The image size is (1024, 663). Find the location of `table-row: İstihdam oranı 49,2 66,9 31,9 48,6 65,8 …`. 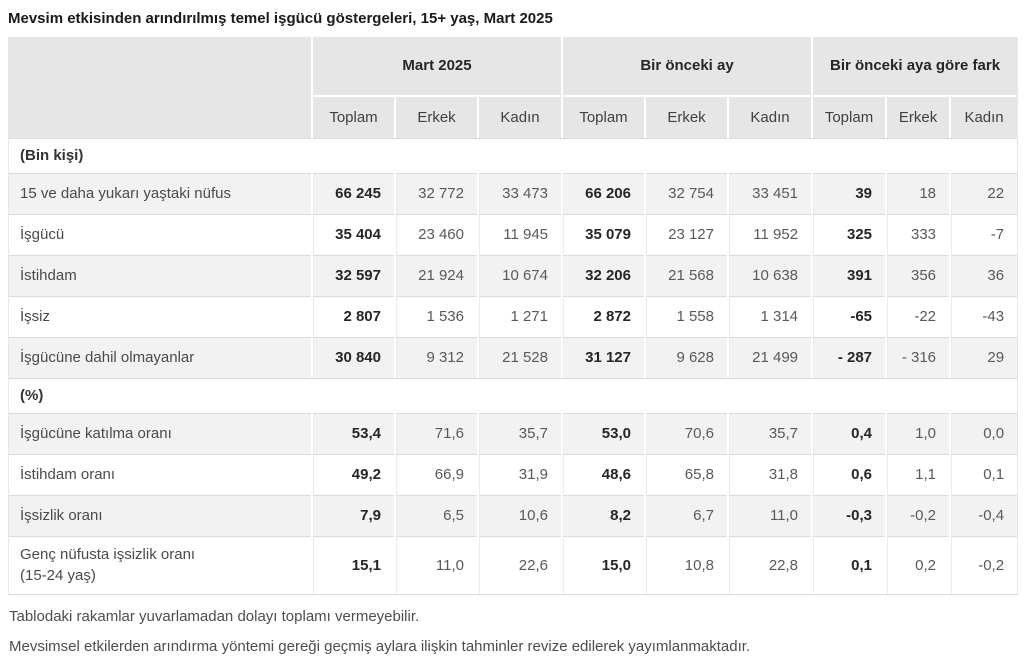

table-row: İstihdam oranı 49,2 66,9 31,9 48,6 65,8 … is located at coordinates (513, 474).